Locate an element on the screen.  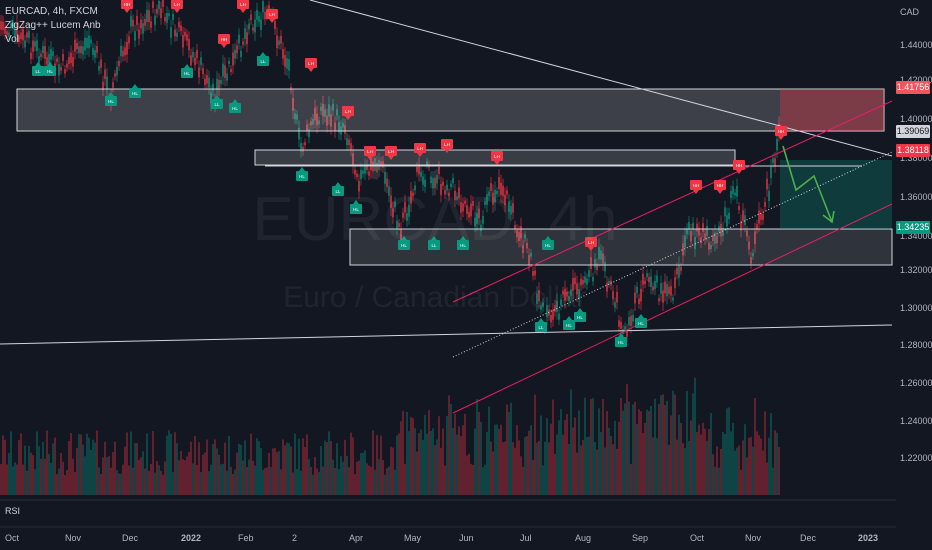
time-tick: Dec is located at coordinates (808, 538).